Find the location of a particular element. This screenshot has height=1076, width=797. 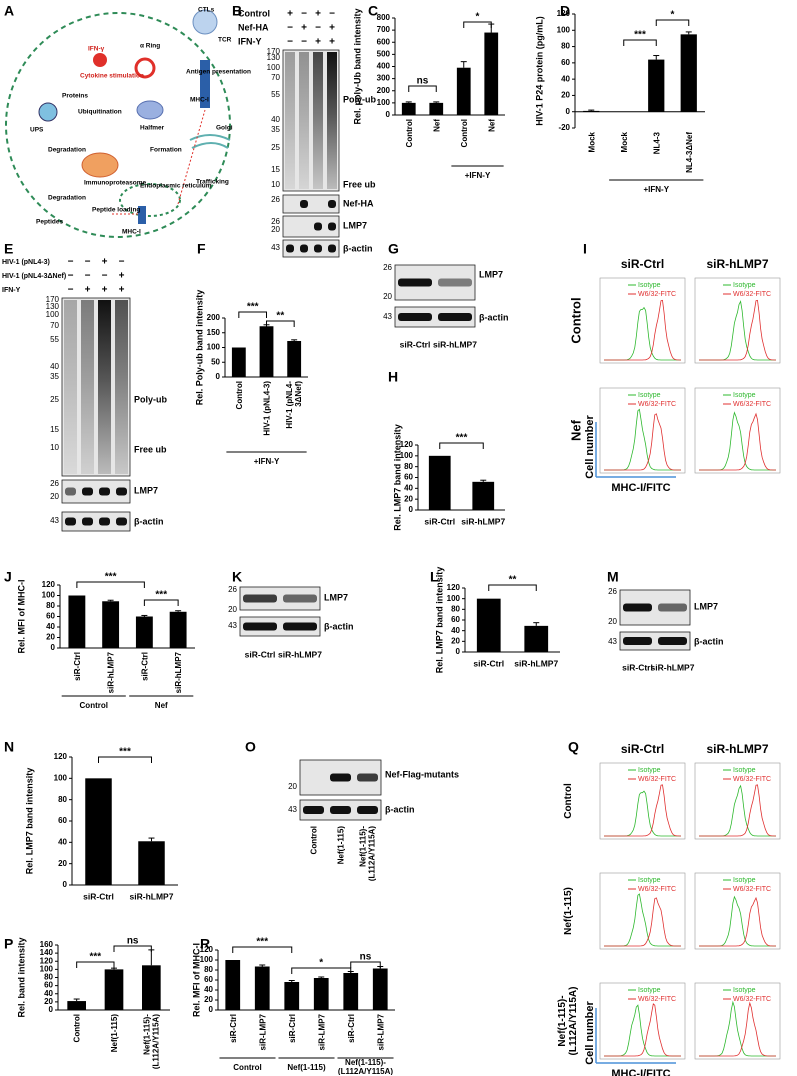

x-tick-label-box: HIV-1 (pNL4-3) is located at coordinates (266, 408).